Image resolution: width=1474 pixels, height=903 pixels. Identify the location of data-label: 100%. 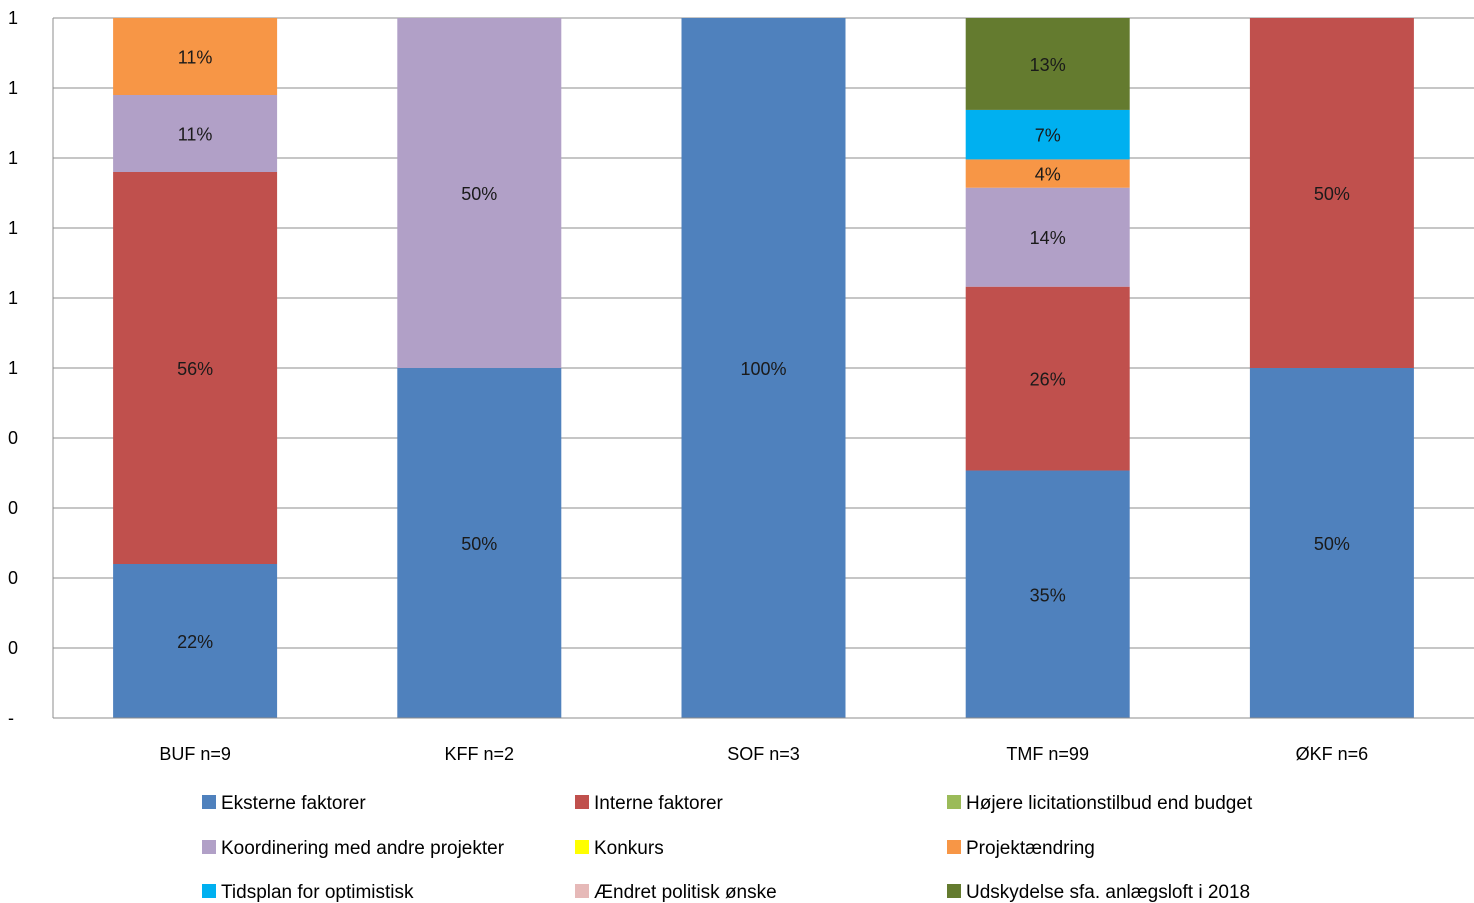
(763, 369).